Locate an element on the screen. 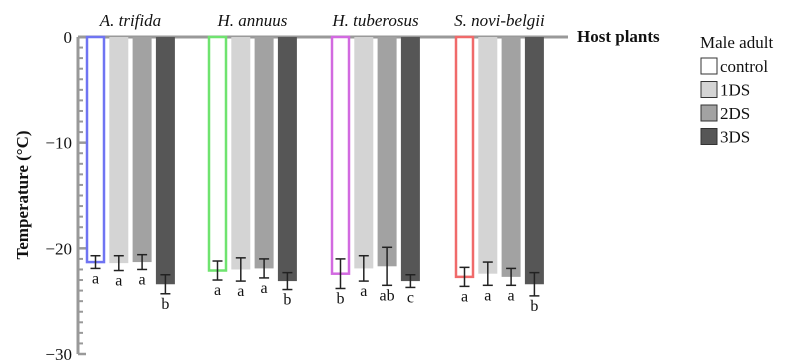 The image size is (796, 363). legend-label: 1DS is located at coordinates (735, 90).